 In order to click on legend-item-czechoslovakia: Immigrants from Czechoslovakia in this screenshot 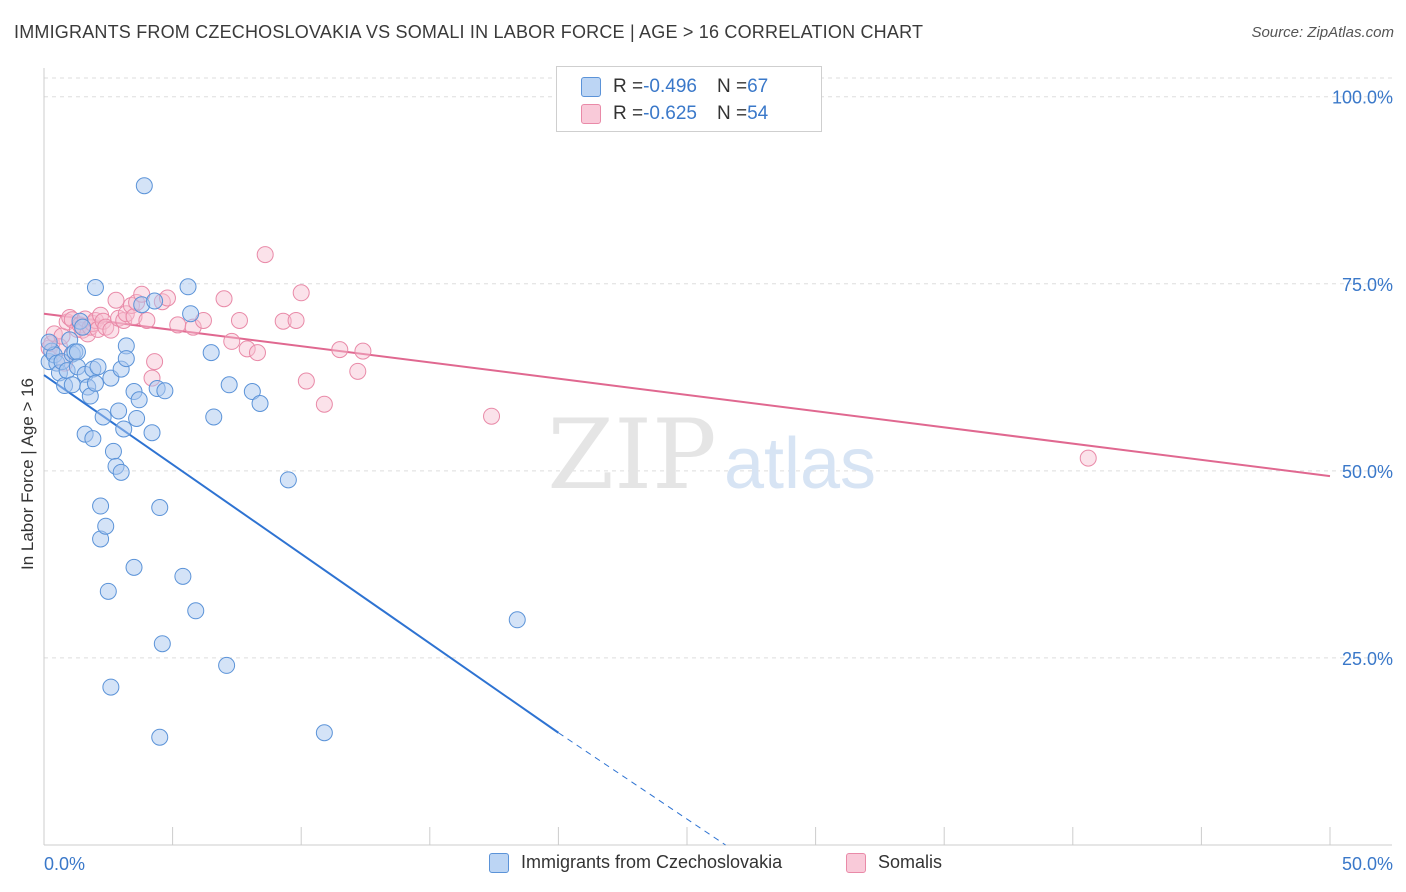, I will do `click(635, 862)`.